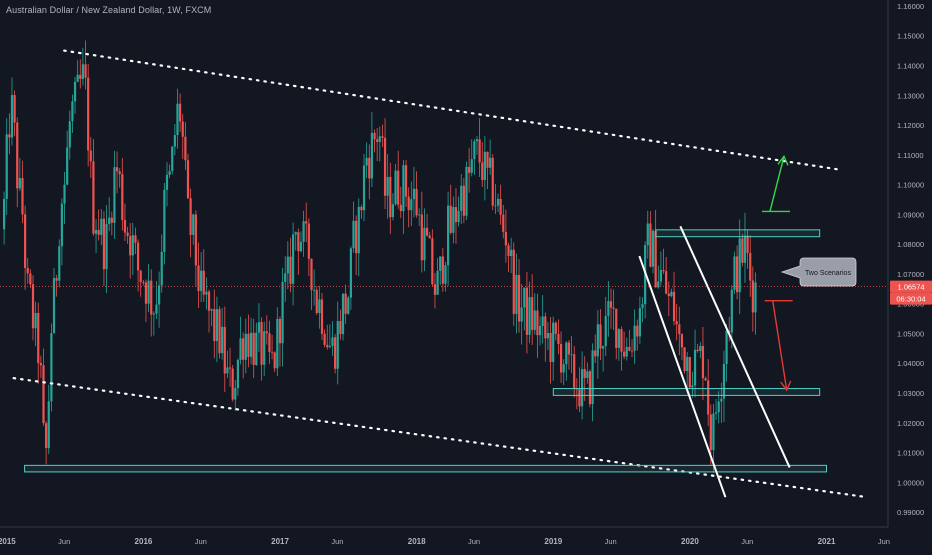 Image resolution: width=932 pixels, height=555 pixels. I want to click on arrow-down-scenario-head, so click(786, 386).